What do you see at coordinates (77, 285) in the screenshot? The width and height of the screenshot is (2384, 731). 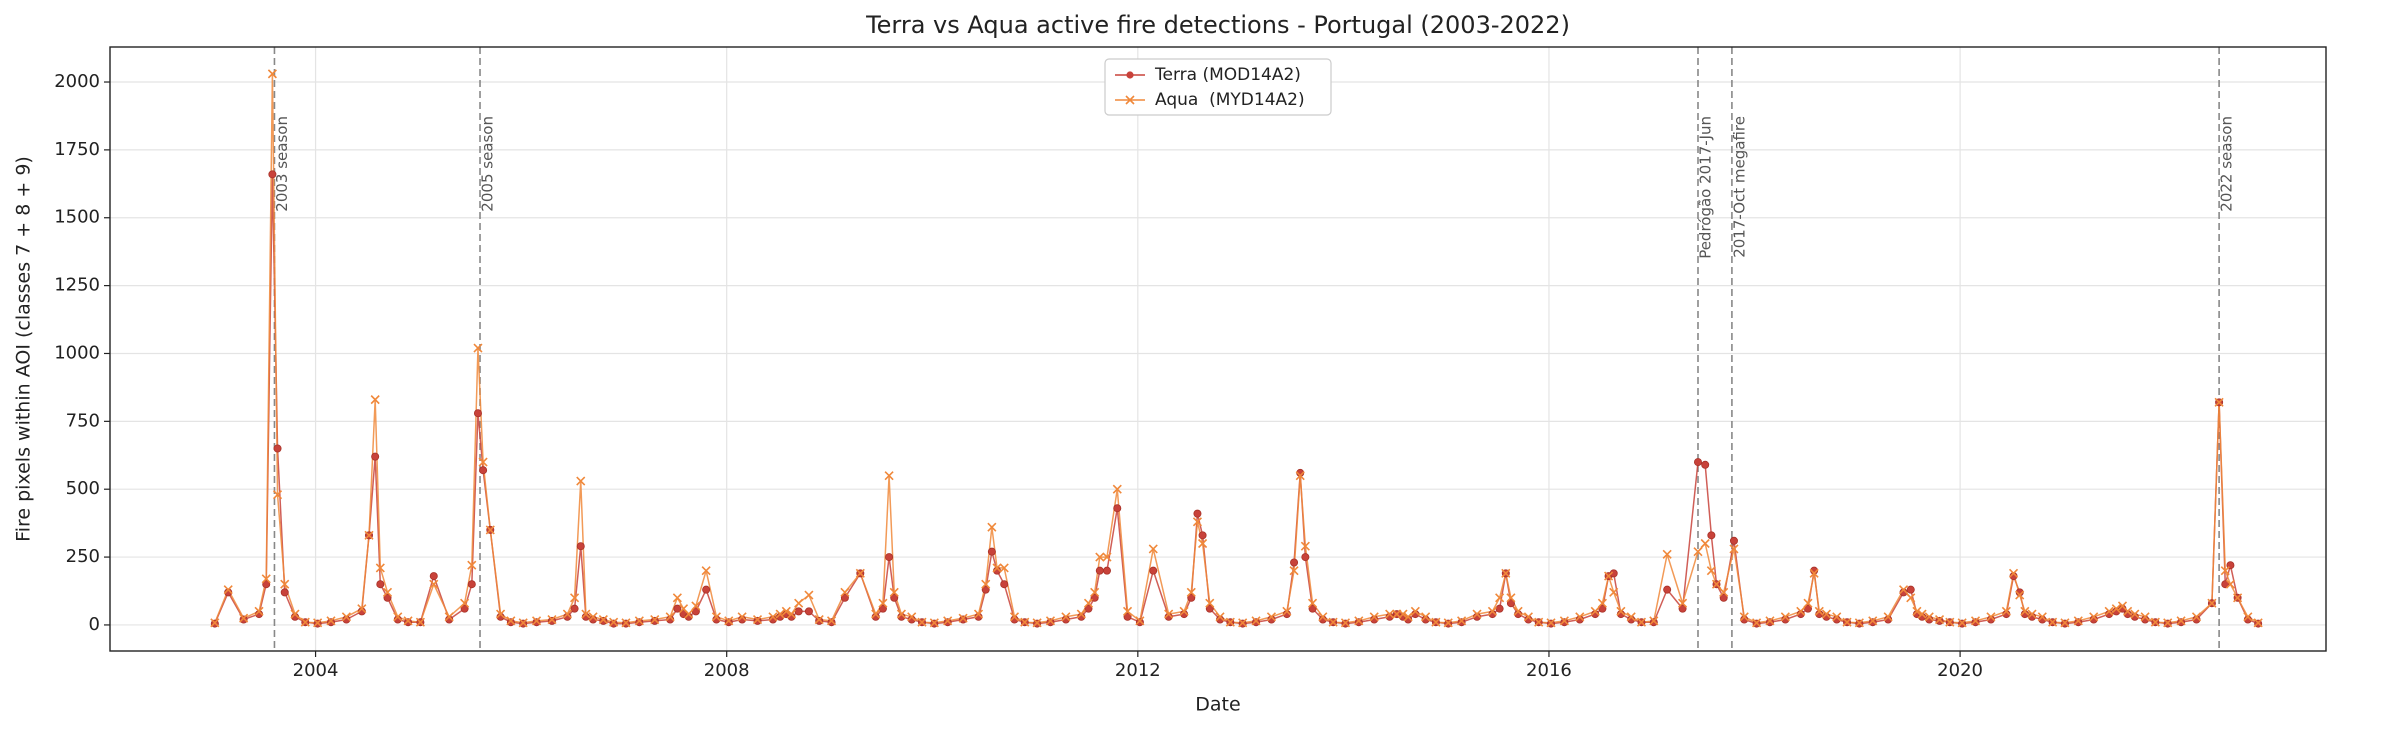 I see `y-tick-label: 1250` at bounding box center [77, 285].